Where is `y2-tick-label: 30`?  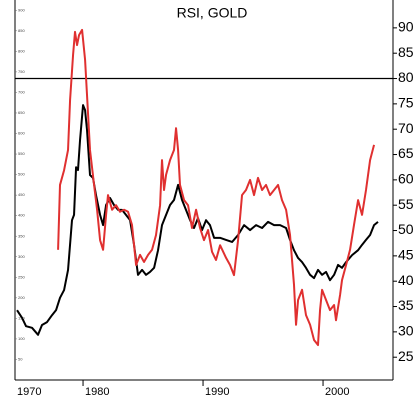 y2-tick-label: 30 is located at coordinates (406, 331).